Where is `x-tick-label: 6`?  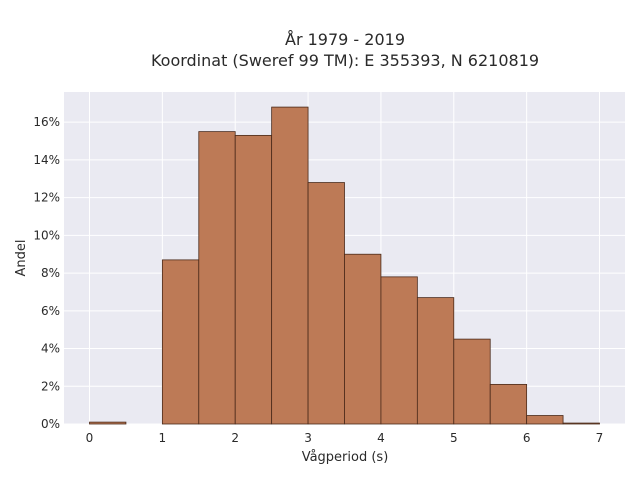
x-tick-label: 6 is located at coordinates (527, 438).